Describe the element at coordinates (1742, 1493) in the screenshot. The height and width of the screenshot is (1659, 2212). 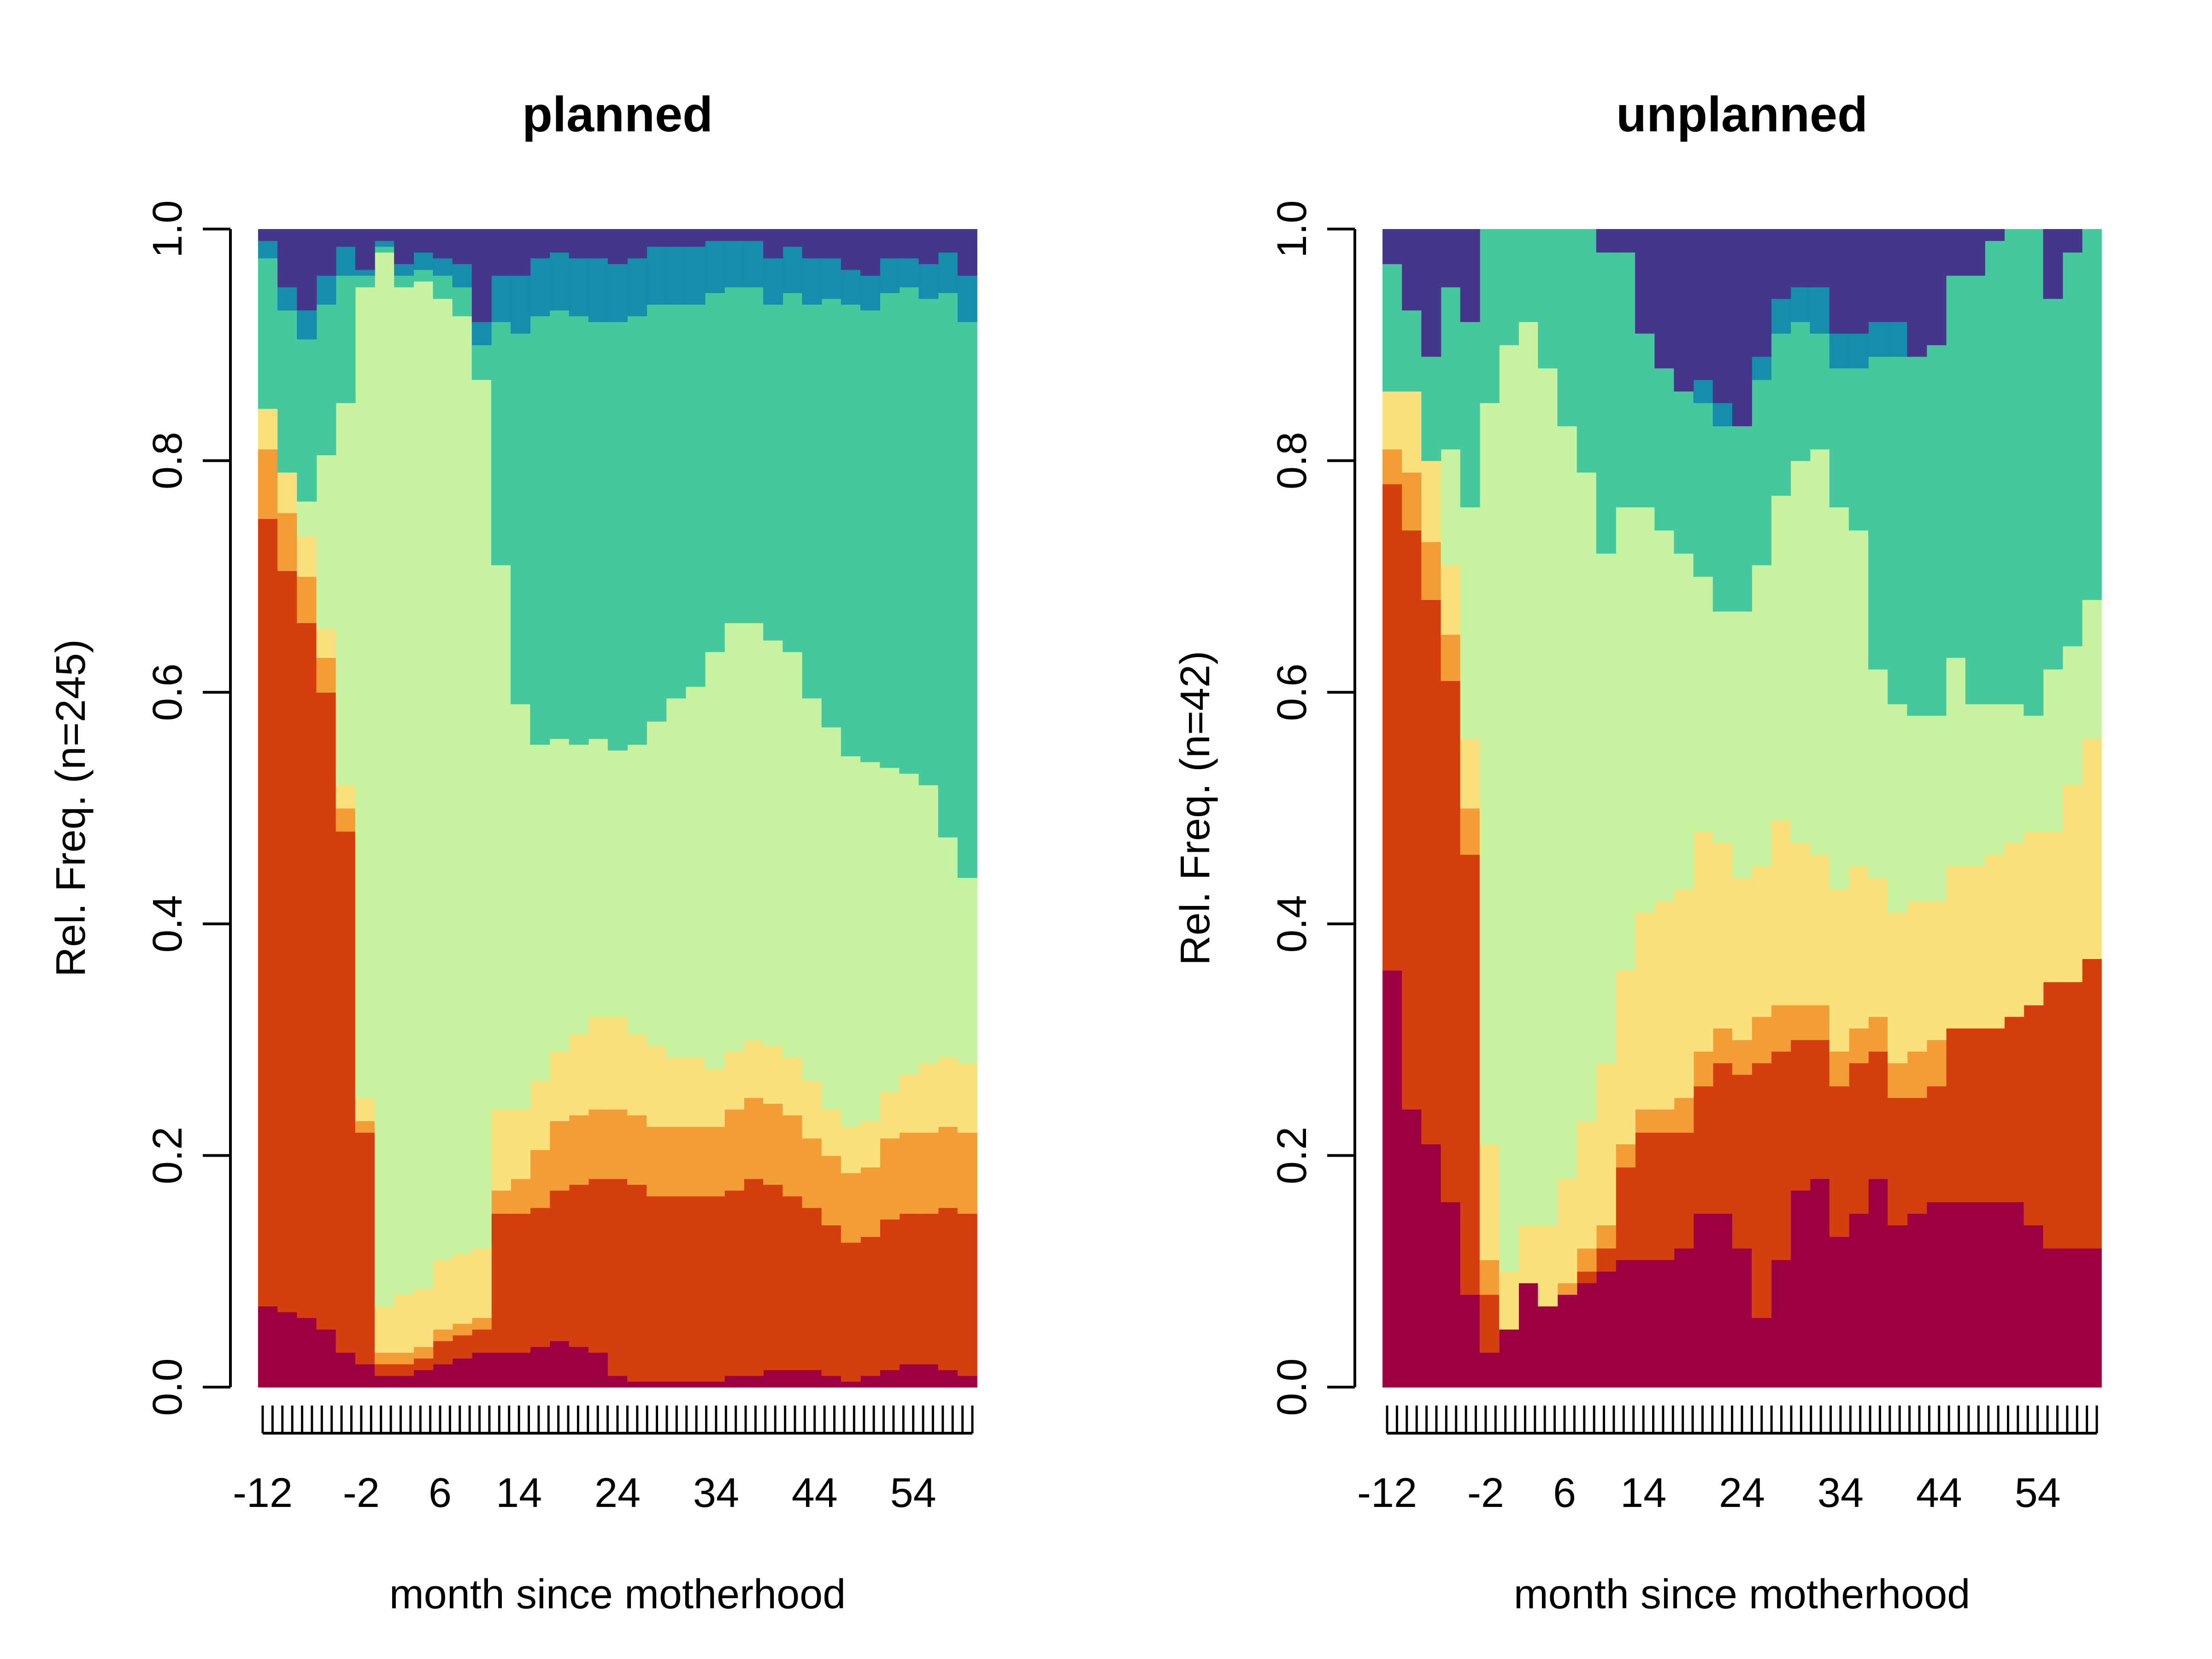
I see `x-tick-label: 24` at that location.